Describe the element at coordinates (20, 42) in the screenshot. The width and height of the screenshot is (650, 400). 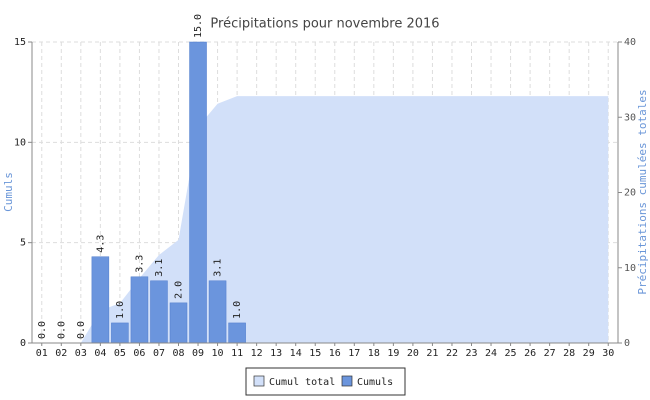
I see `y-tick-label: 15` at that location.